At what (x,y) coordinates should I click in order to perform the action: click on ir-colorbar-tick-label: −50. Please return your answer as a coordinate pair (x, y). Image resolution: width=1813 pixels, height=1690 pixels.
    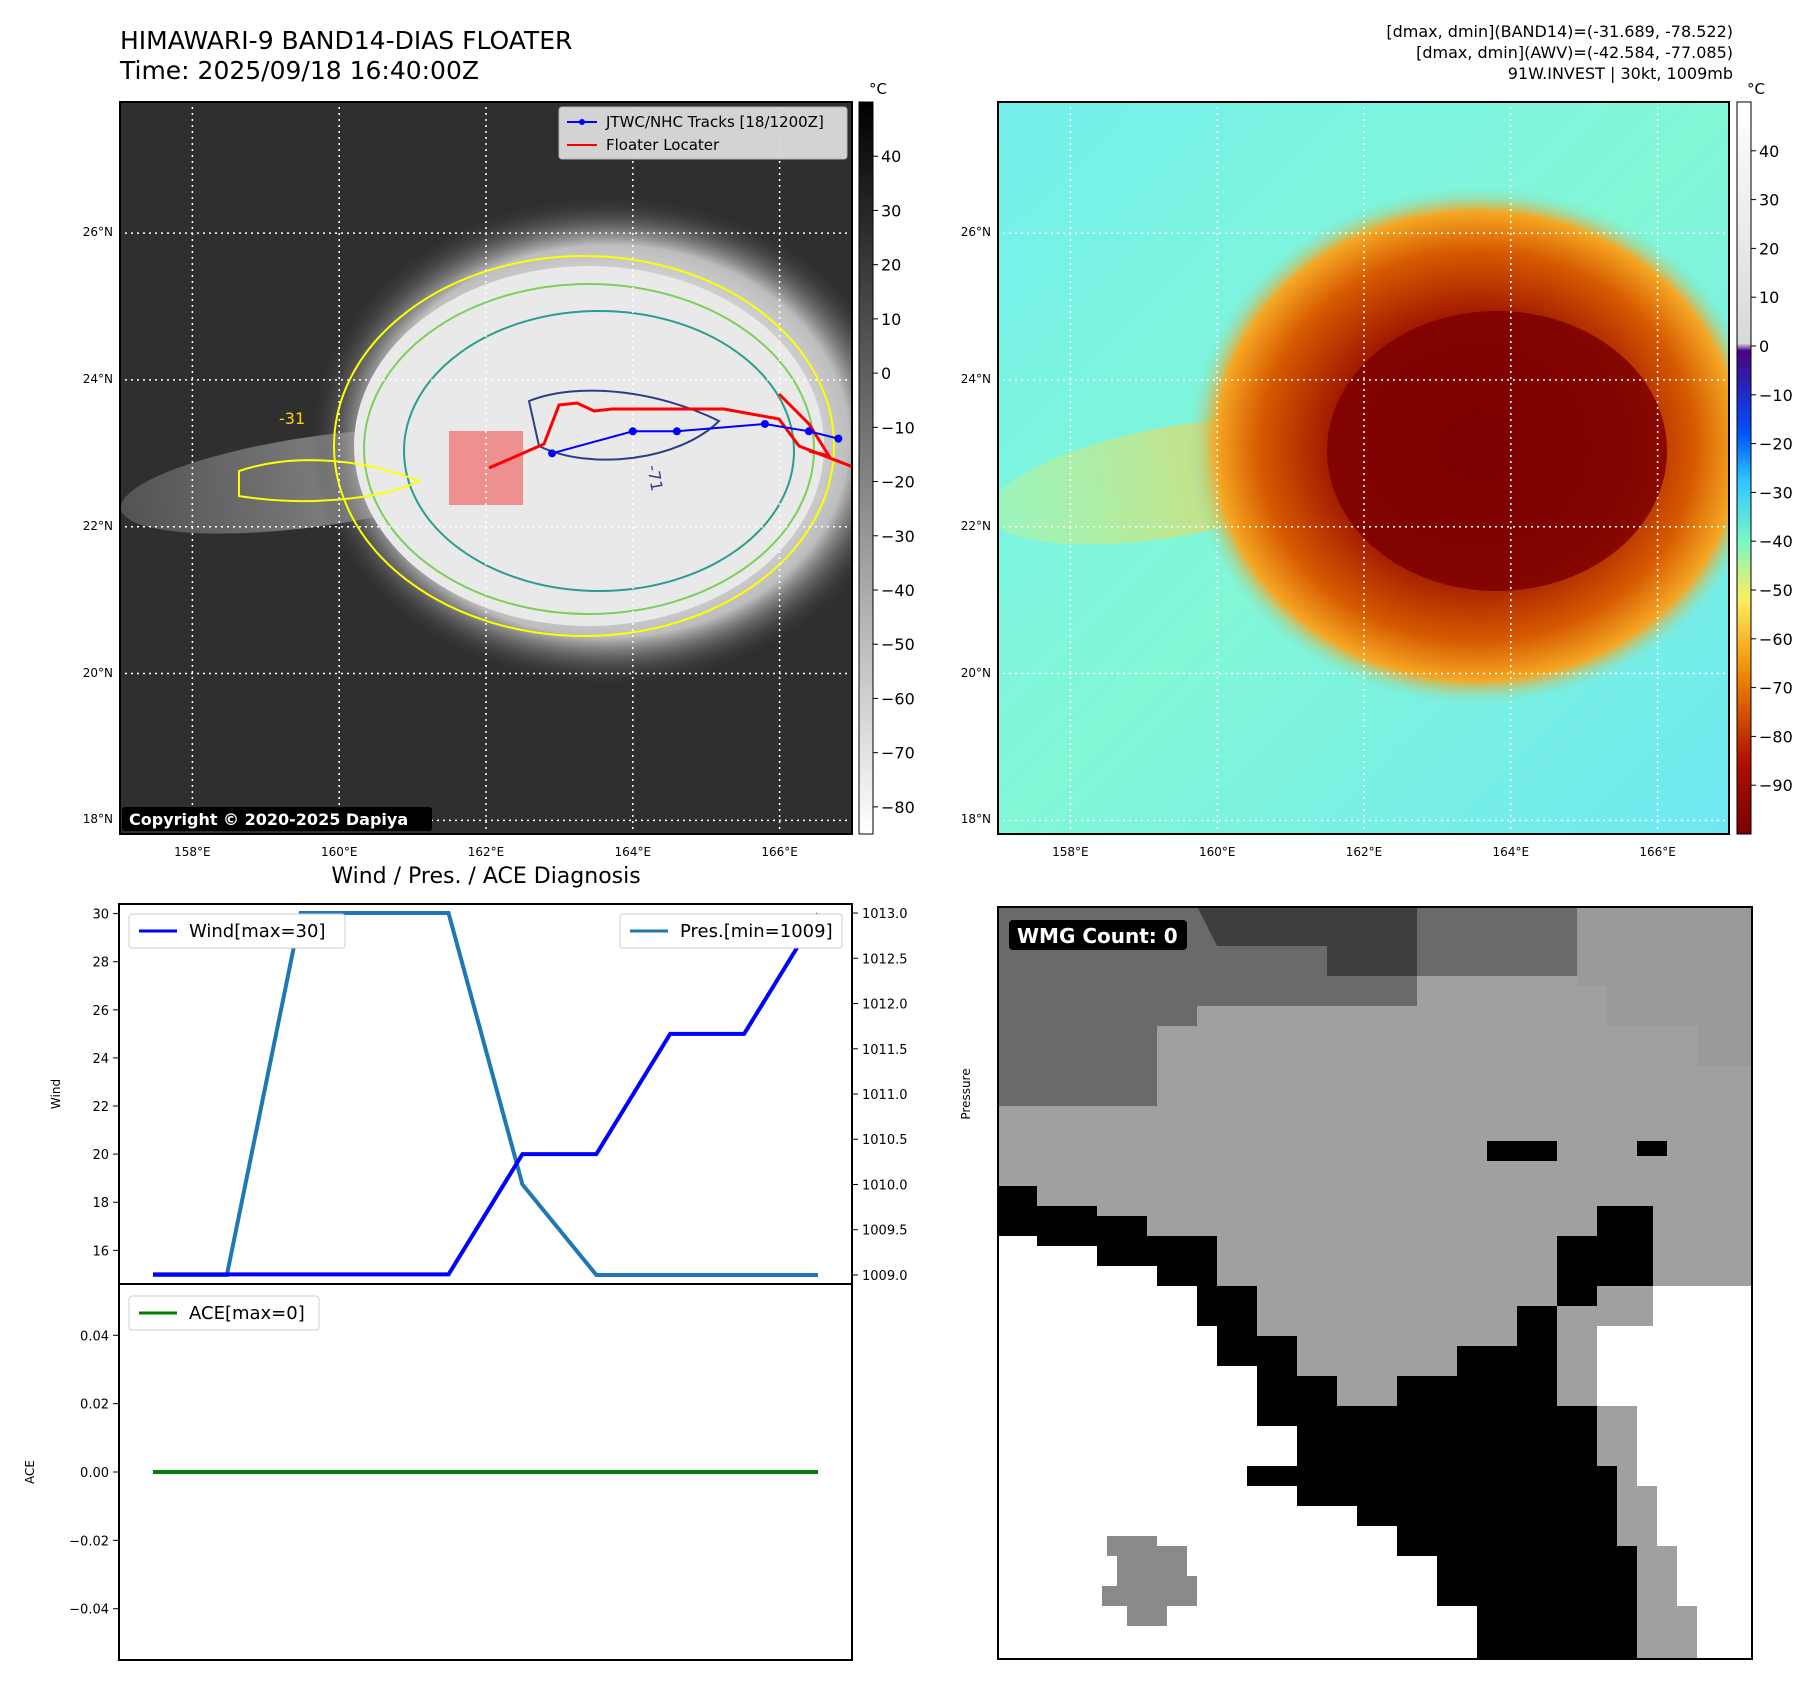
    Looking at the image, I should click on (898, 644).